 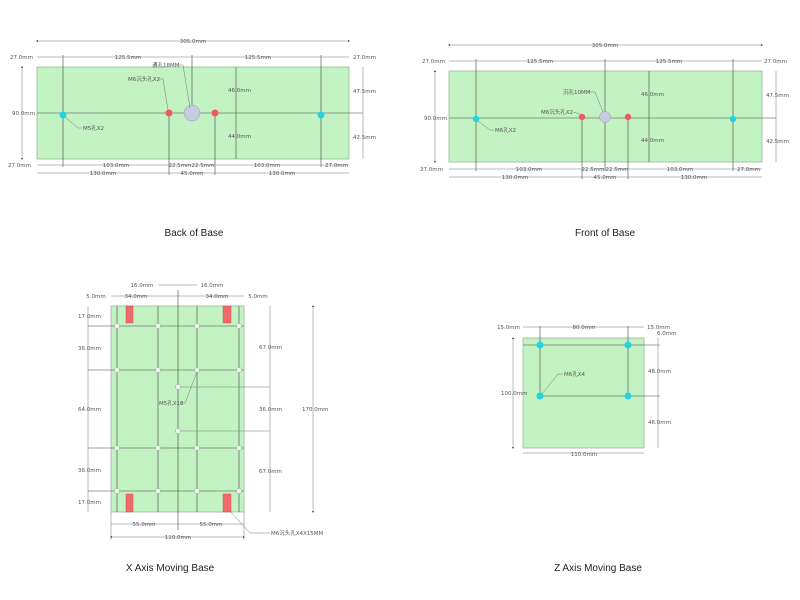 I want to click on callout: M6孔X4, so click(x=575, y=374).